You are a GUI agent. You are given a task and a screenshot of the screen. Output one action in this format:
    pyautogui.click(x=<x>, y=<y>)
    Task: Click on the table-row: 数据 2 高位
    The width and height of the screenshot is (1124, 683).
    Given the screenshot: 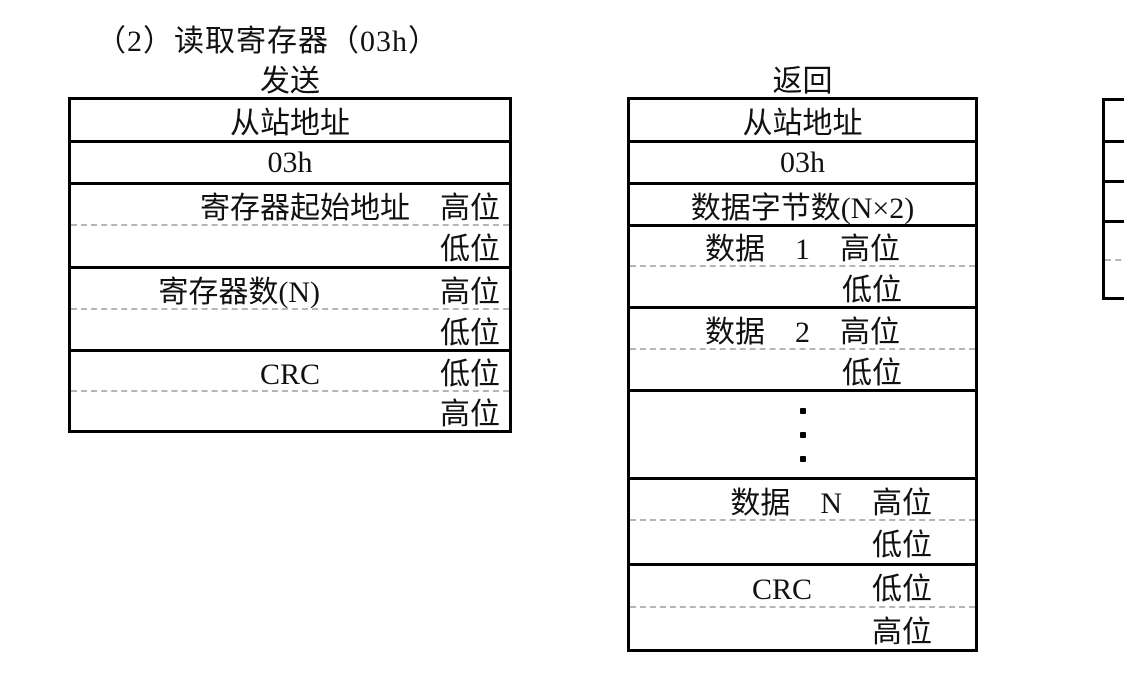 What is the action you would take?
    pyautogui.click(x=802, y=327)
    